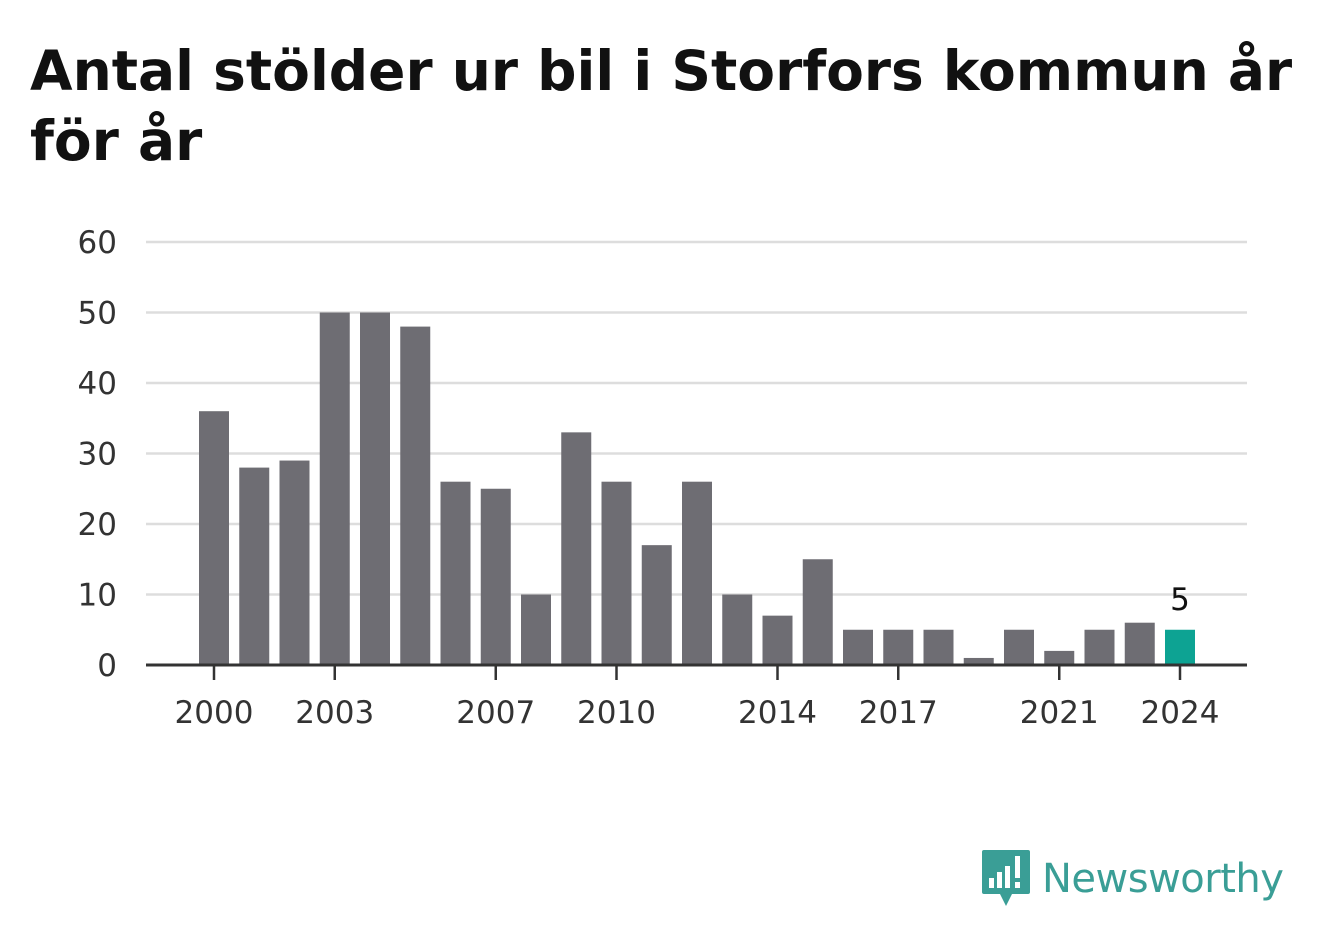  Describe the element at coordinates (334, 488) in the screenshot. I see `bar-2003` at that location.